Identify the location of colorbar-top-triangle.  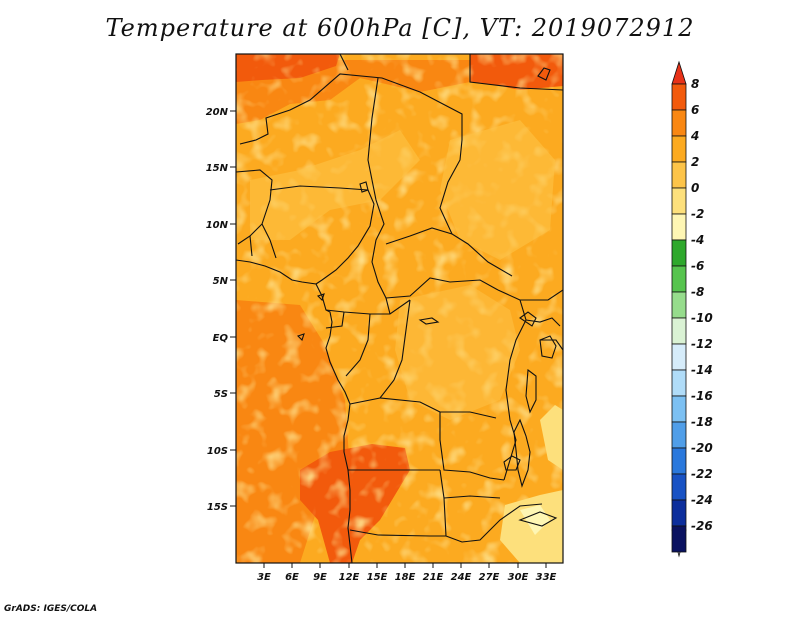
(679, 72).